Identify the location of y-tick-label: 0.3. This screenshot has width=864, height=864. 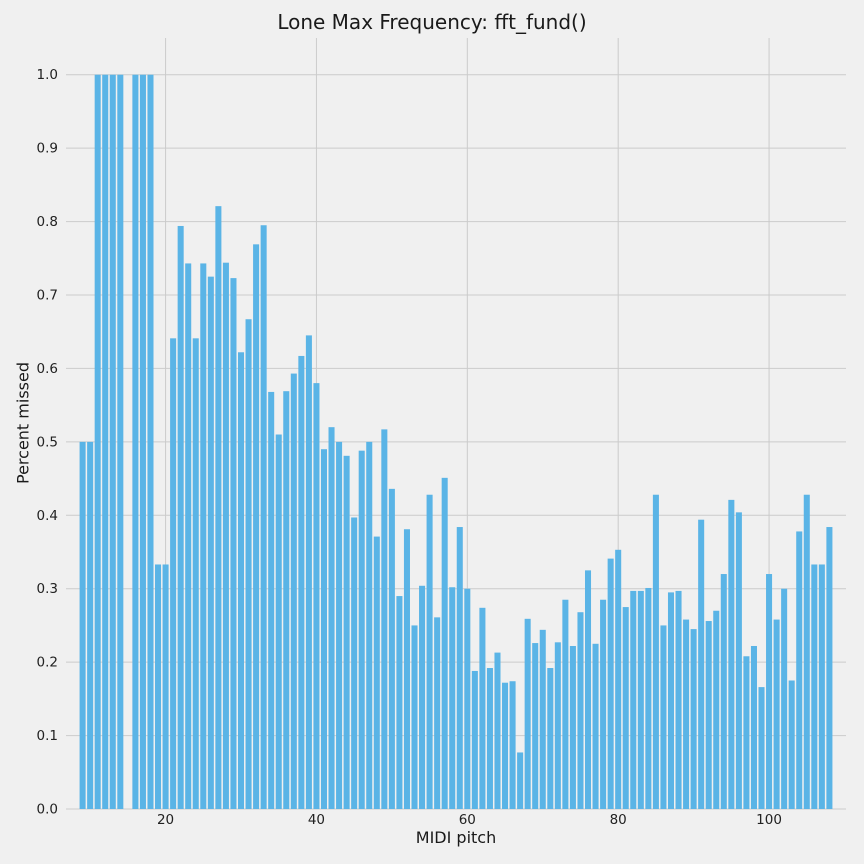
(47, 589).